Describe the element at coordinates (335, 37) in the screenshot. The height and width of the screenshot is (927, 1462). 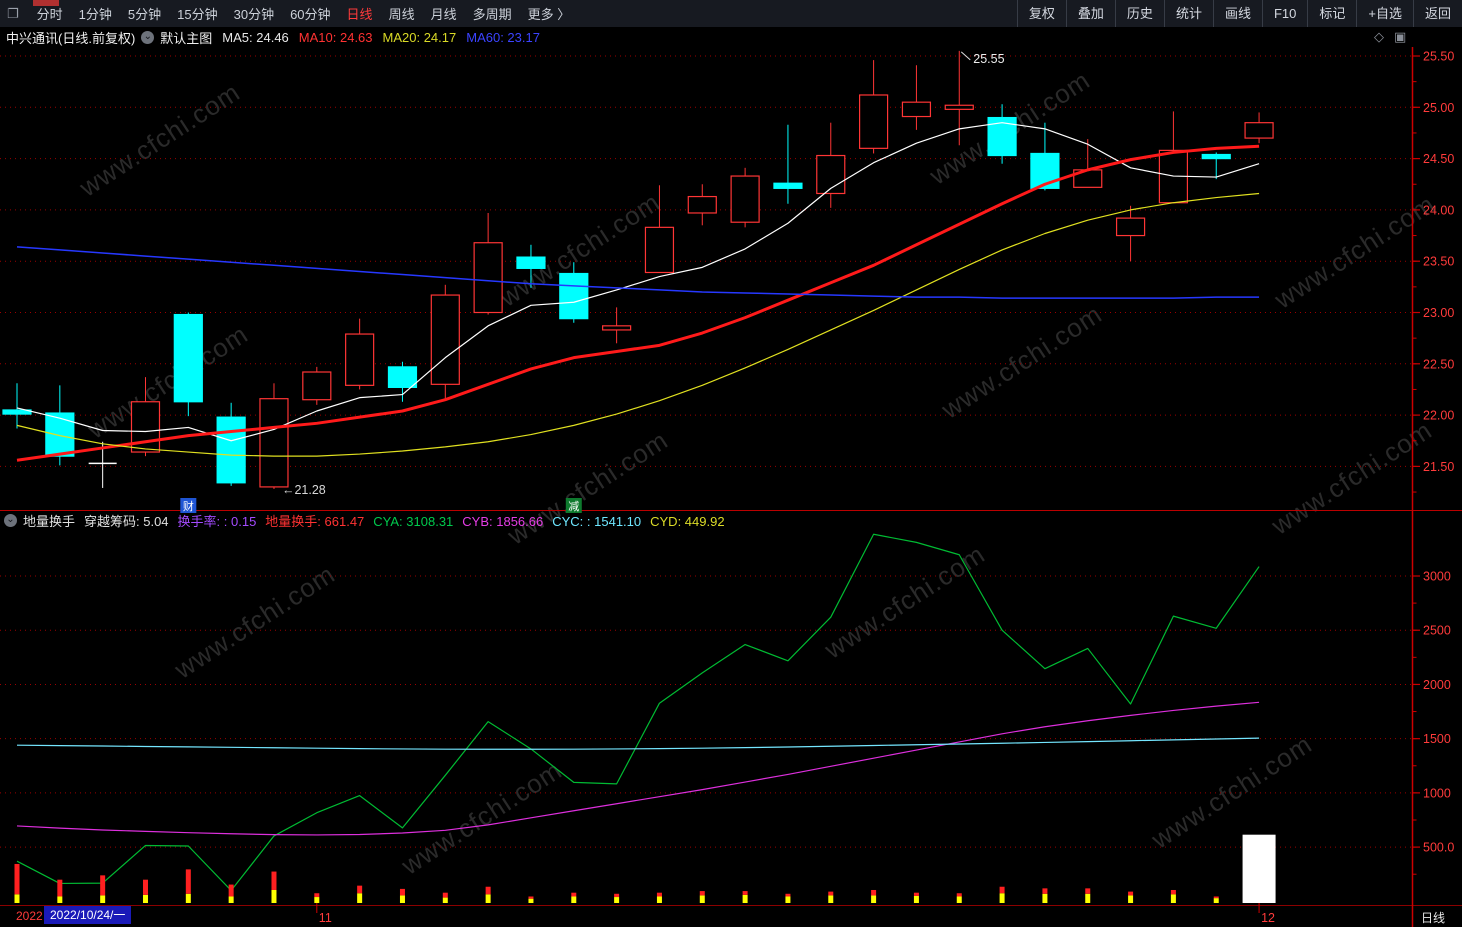
I see `ma-value-label: MA10: 24.63` at that location.